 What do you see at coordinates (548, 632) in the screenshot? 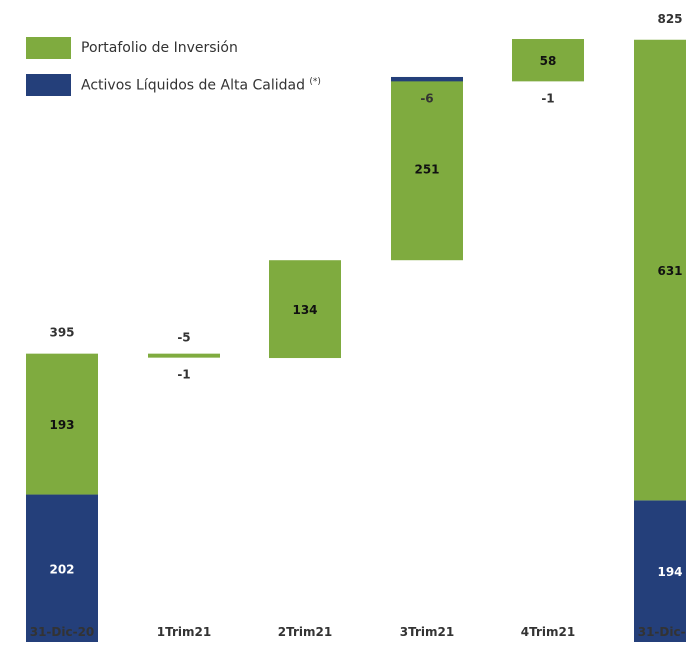
I see `x-tick-label-4: 4Trim21` at bounding box center [548, 632].